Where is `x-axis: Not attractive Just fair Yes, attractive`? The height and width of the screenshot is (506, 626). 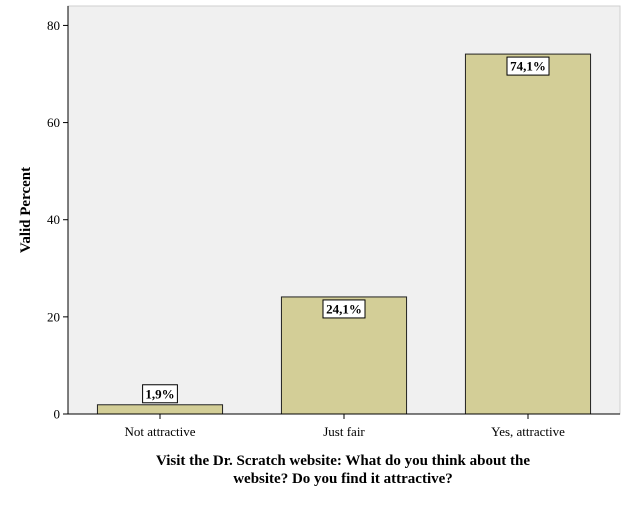
x-axis: Not attractive Just fair Yes, attractive is located at coordinates (344, 426).